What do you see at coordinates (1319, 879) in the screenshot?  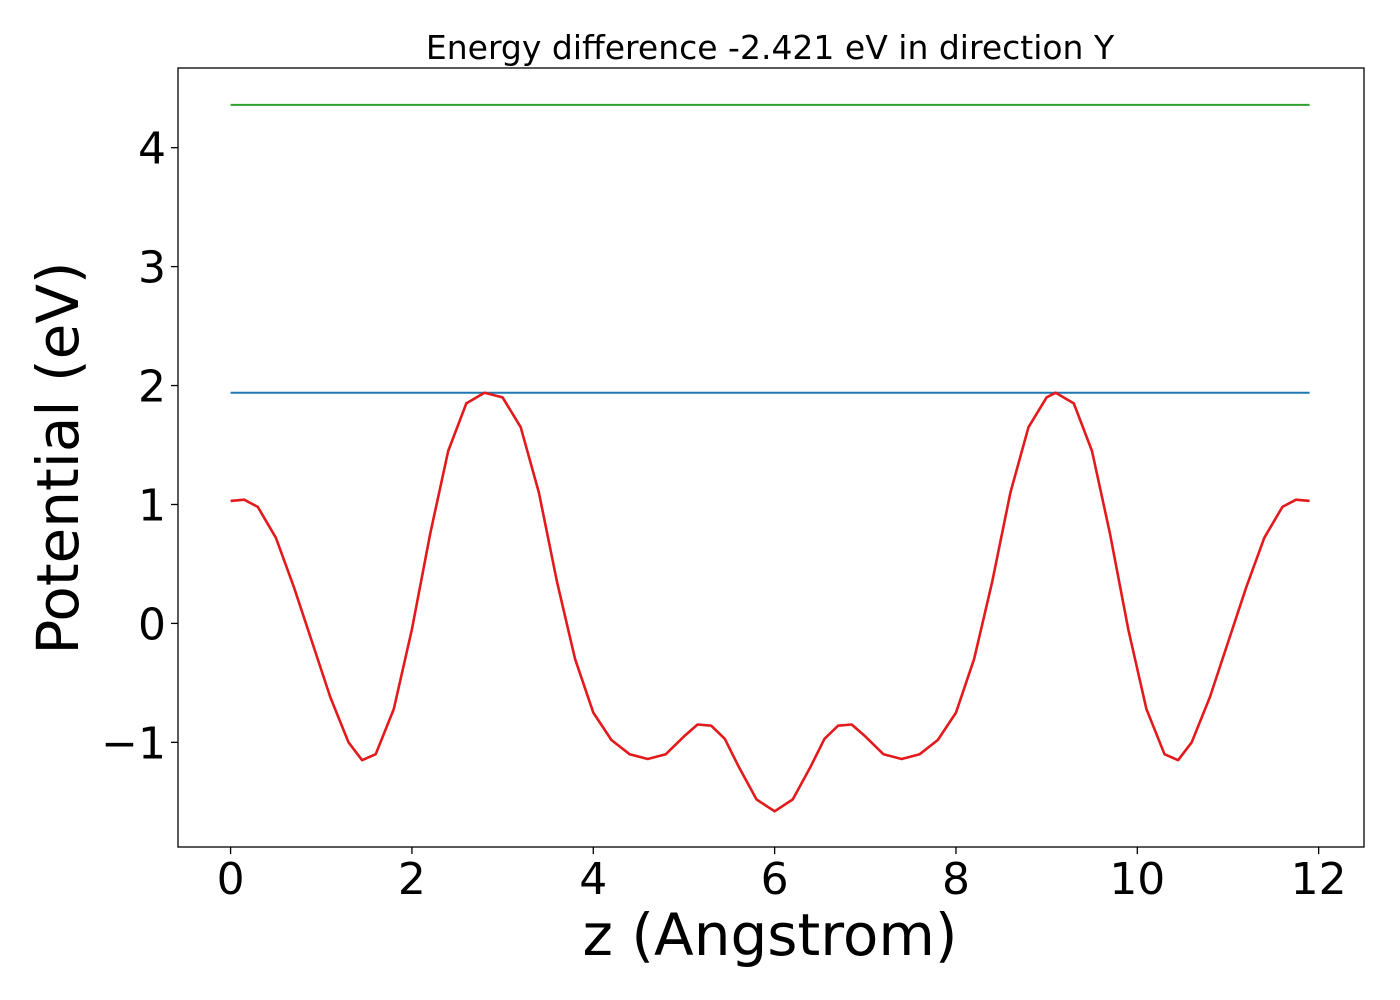 I see `x-tick-label: 12` at bounding box center [1319, 879].